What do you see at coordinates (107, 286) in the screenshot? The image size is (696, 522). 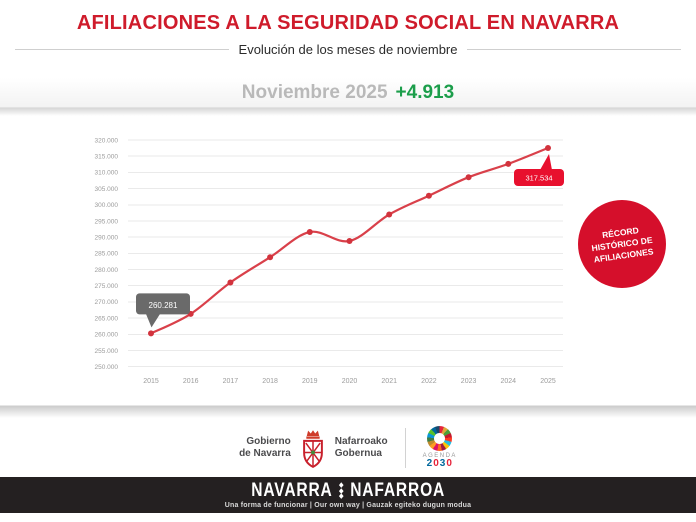 I see `y-axis-tick-label: 275.000` at bounding box center [107, 286].